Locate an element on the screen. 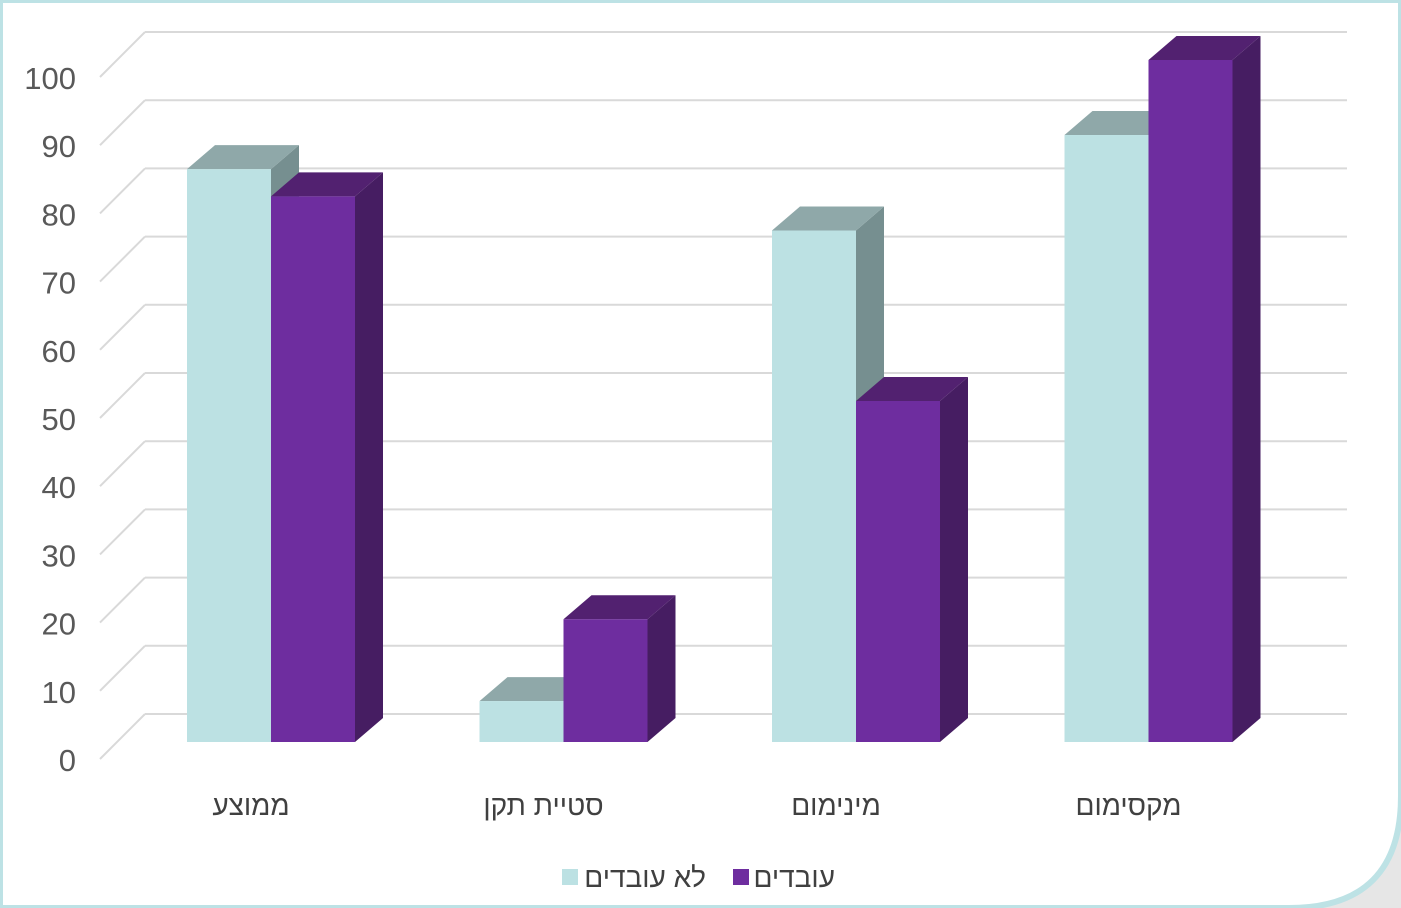  x-tick-label: סטיית תקן is located at coordinates (543, 805).